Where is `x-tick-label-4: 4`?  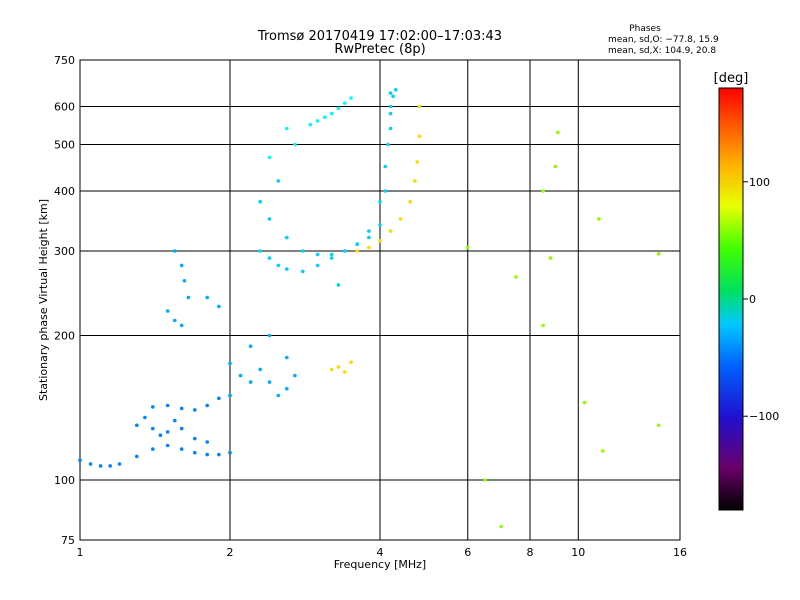
x-tick-label-4: 4 is located at coordinates (380, 552).